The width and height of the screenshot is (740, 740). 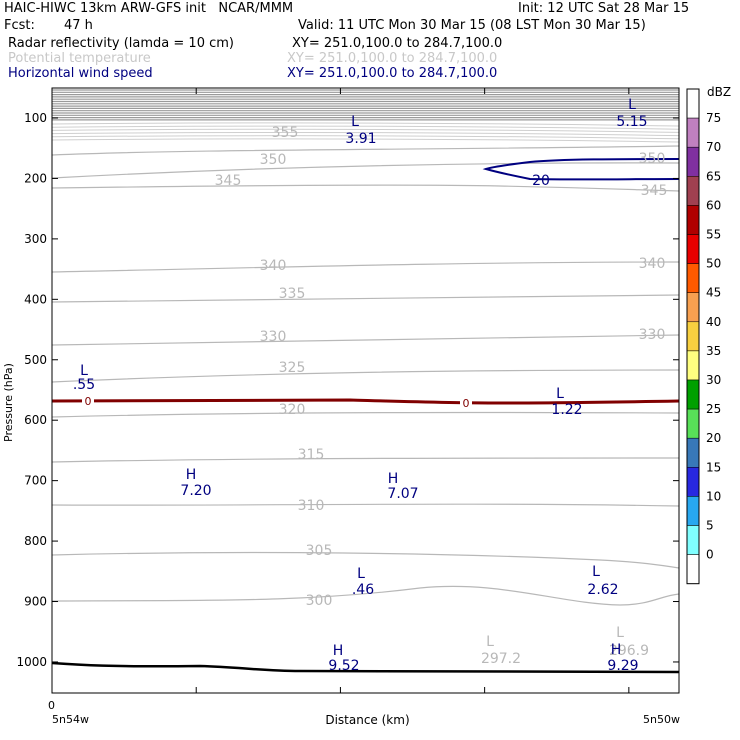 I want to click on y-tick-label: 200, so click(x=35, y=178).